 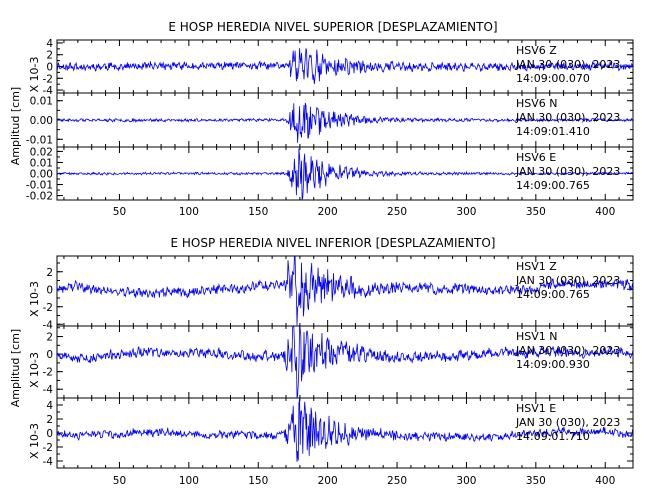 What do you see at coordinates (41, 152) in the screenshot?
I see `y-tick-label: 0.02` at bounding box center [41, 152].